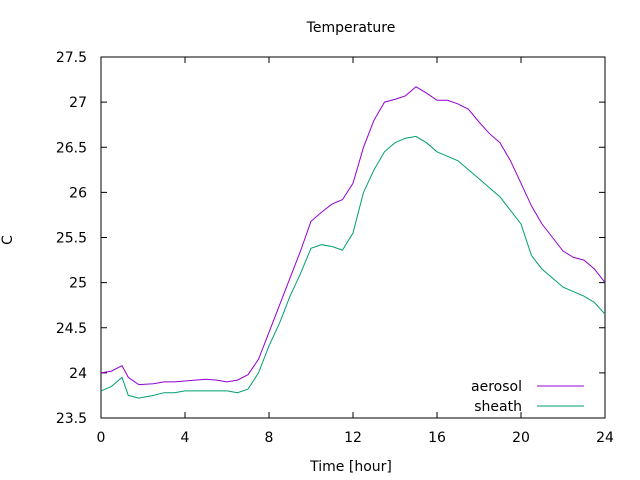 The width and height of the screenshot is (640, 480). What do you see at coordinates (353, 438) in the screenshot?
I see `x-tick-label: 12` at bounding box center [353, 438].